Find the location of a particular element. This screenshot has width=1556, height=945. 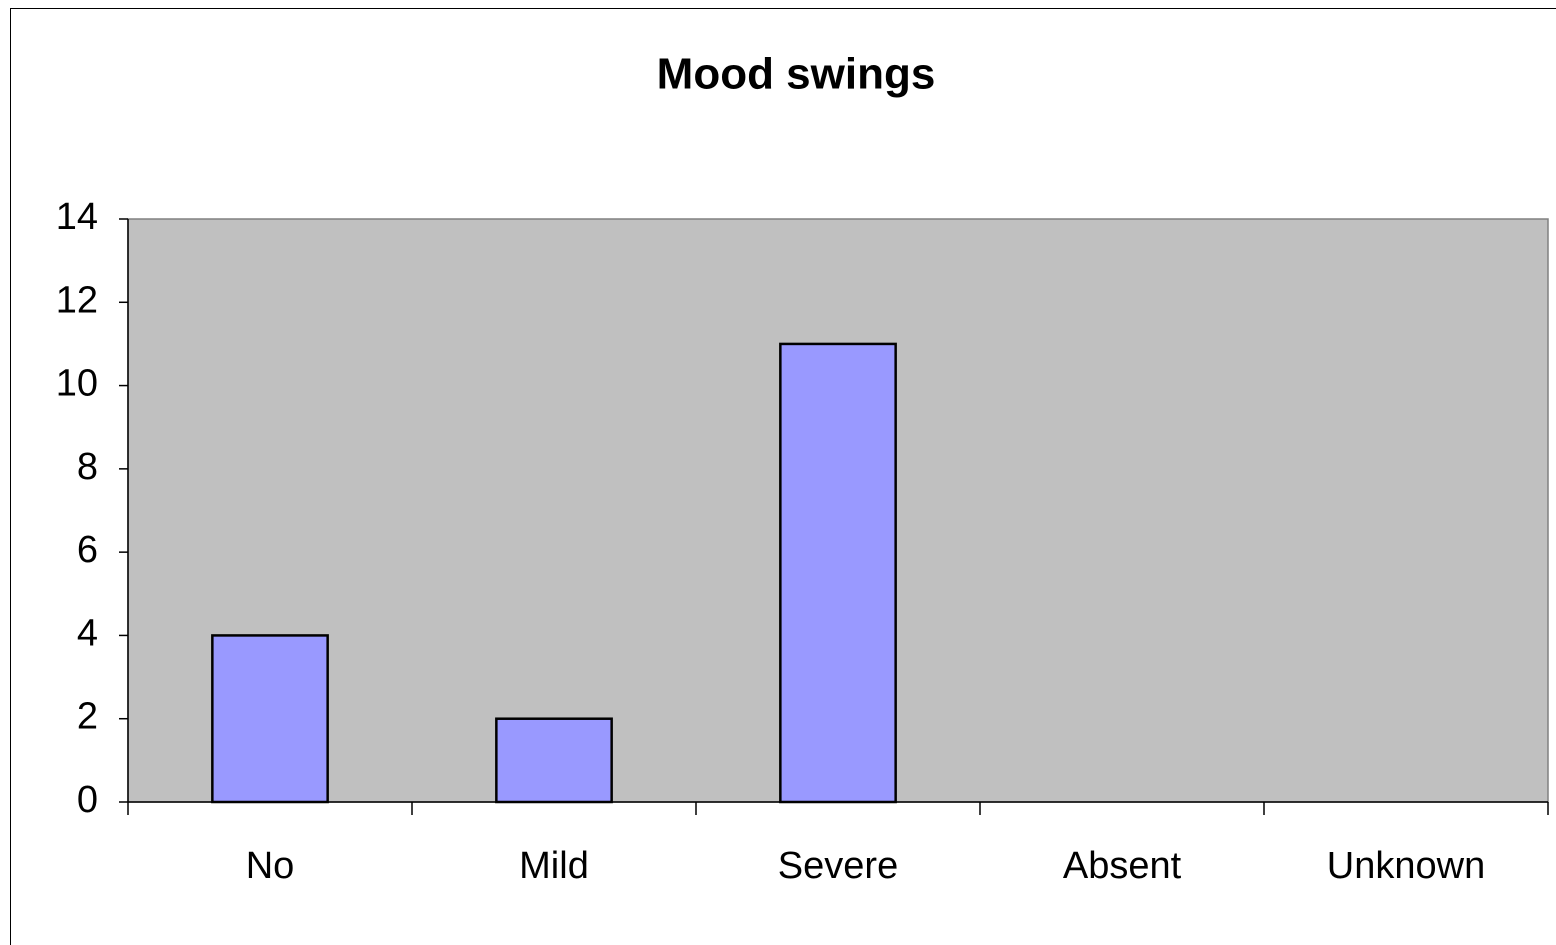

x-tick-label: Unknown is located at coordinates (1406, 866).